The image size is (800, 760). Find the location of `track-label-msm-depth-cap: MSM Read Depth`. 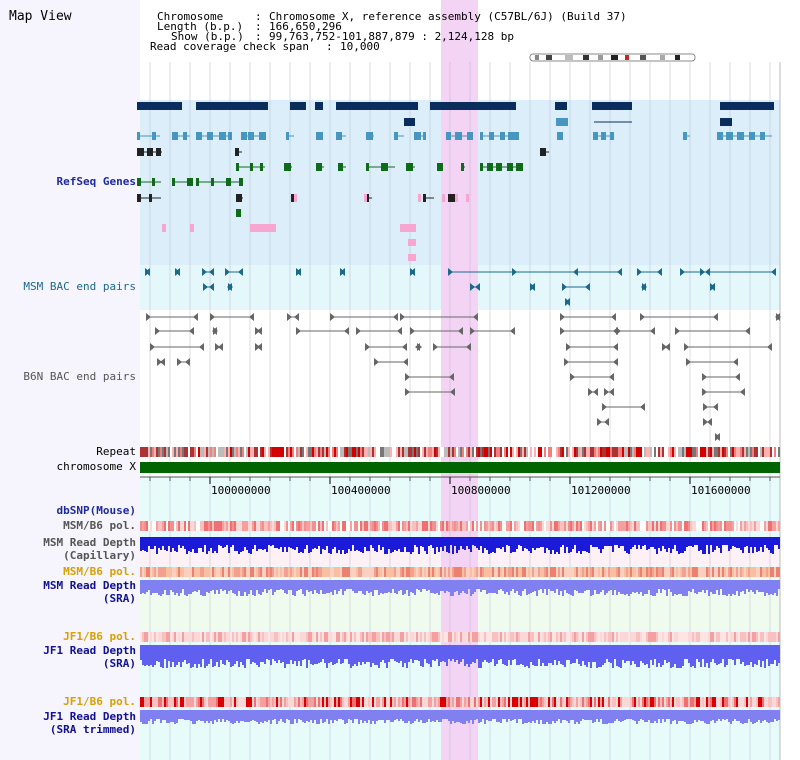

track-label-msm-depth-cap: MSM Read Depth is located at coordinates (89, 542).